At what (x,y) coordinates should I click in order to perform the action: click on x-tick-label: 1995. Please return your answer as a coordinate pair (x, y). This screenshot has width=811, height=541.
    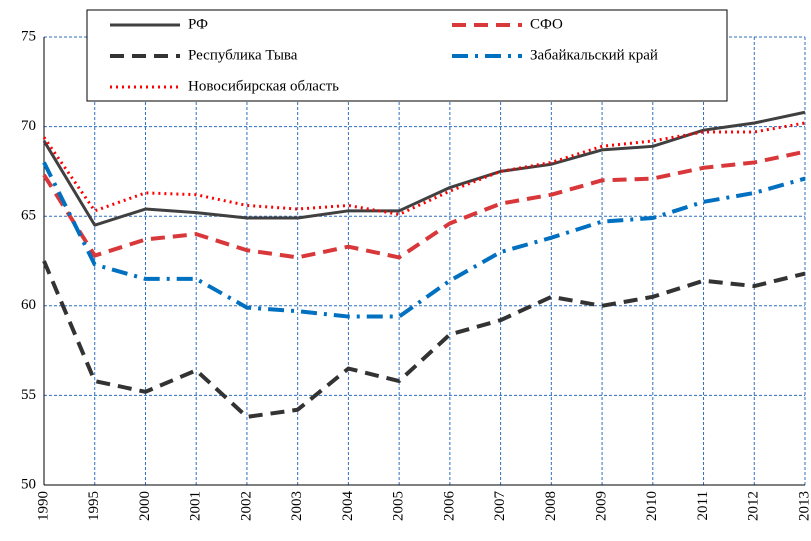
    Looking at the image, I should click on (94, 506).